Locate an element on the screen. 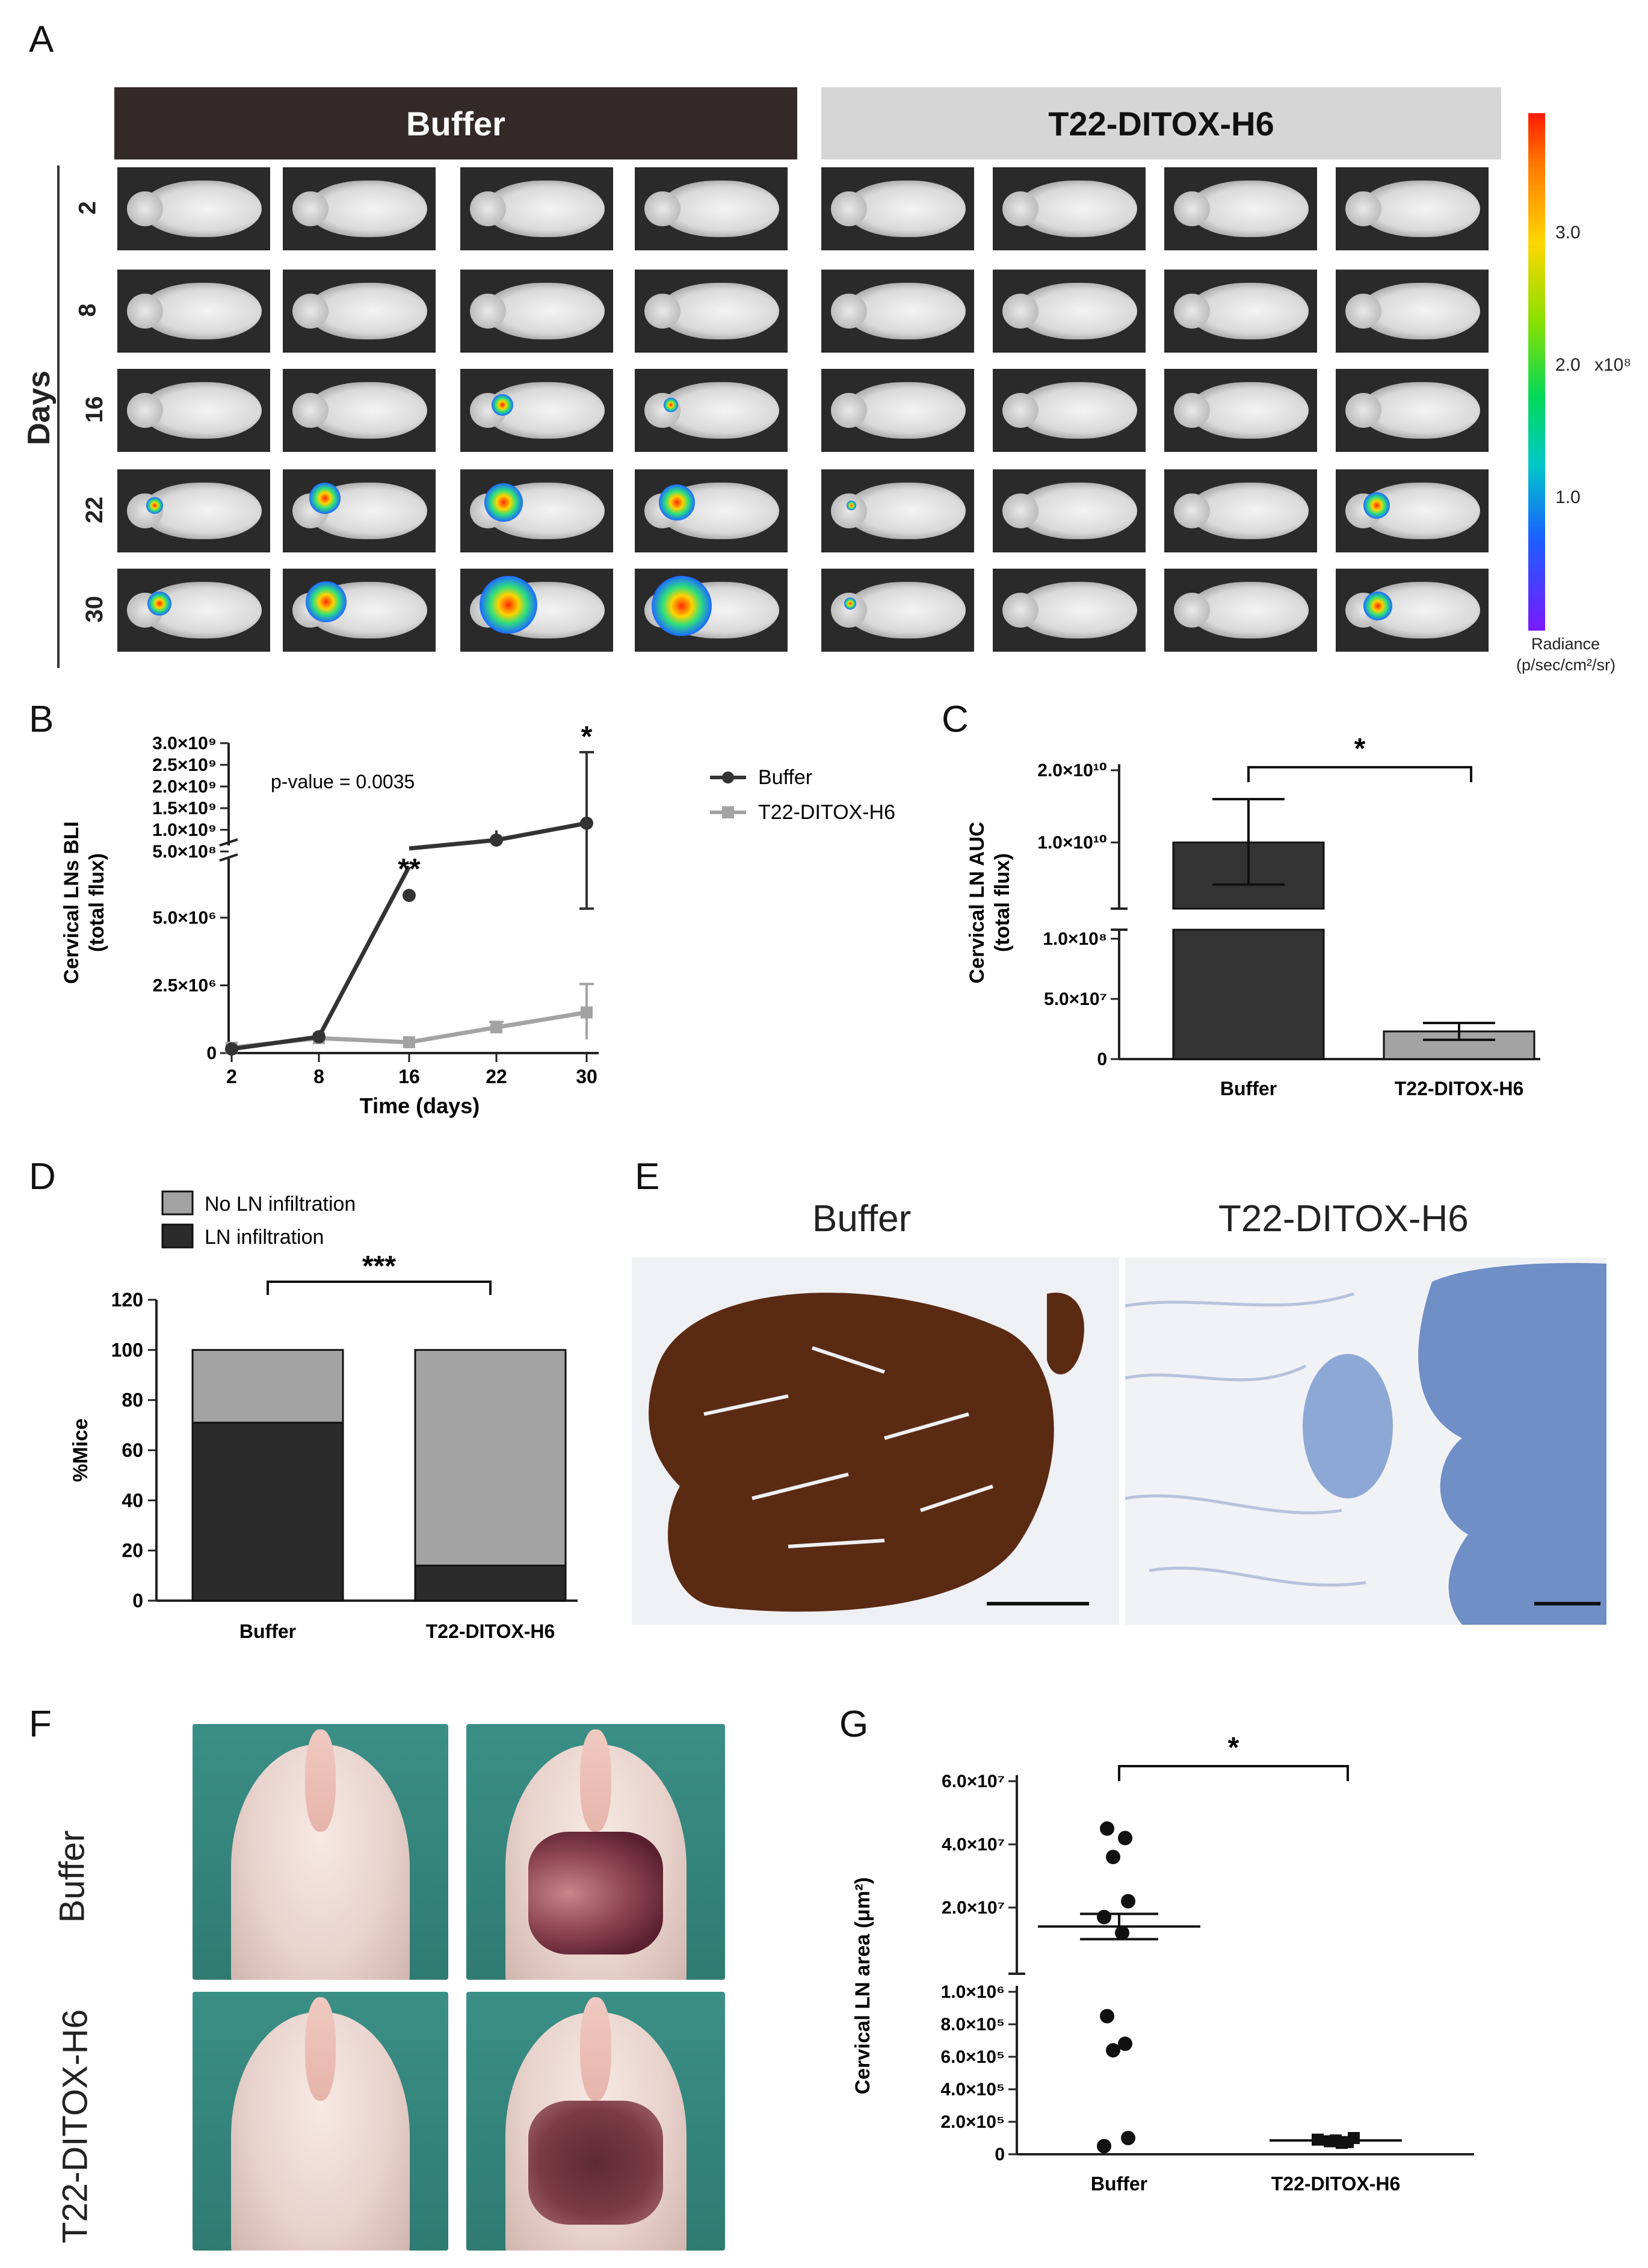 The width and height of the screenshot is (1648, 2268). y-axis-label-1: Cervical LNs BLI is located at coordinates (71, 902).